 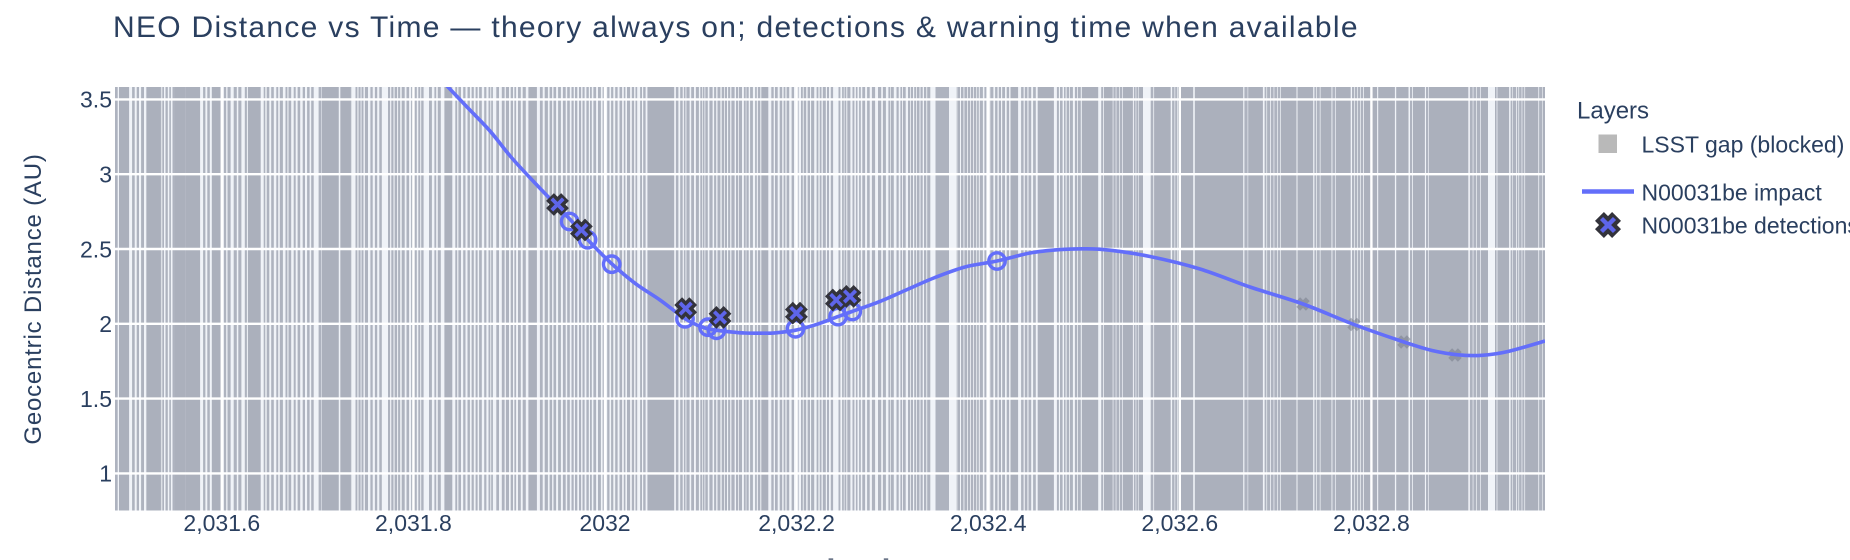 I want to click on svg-text: 2,032.6, so click(x=1179, y=523).